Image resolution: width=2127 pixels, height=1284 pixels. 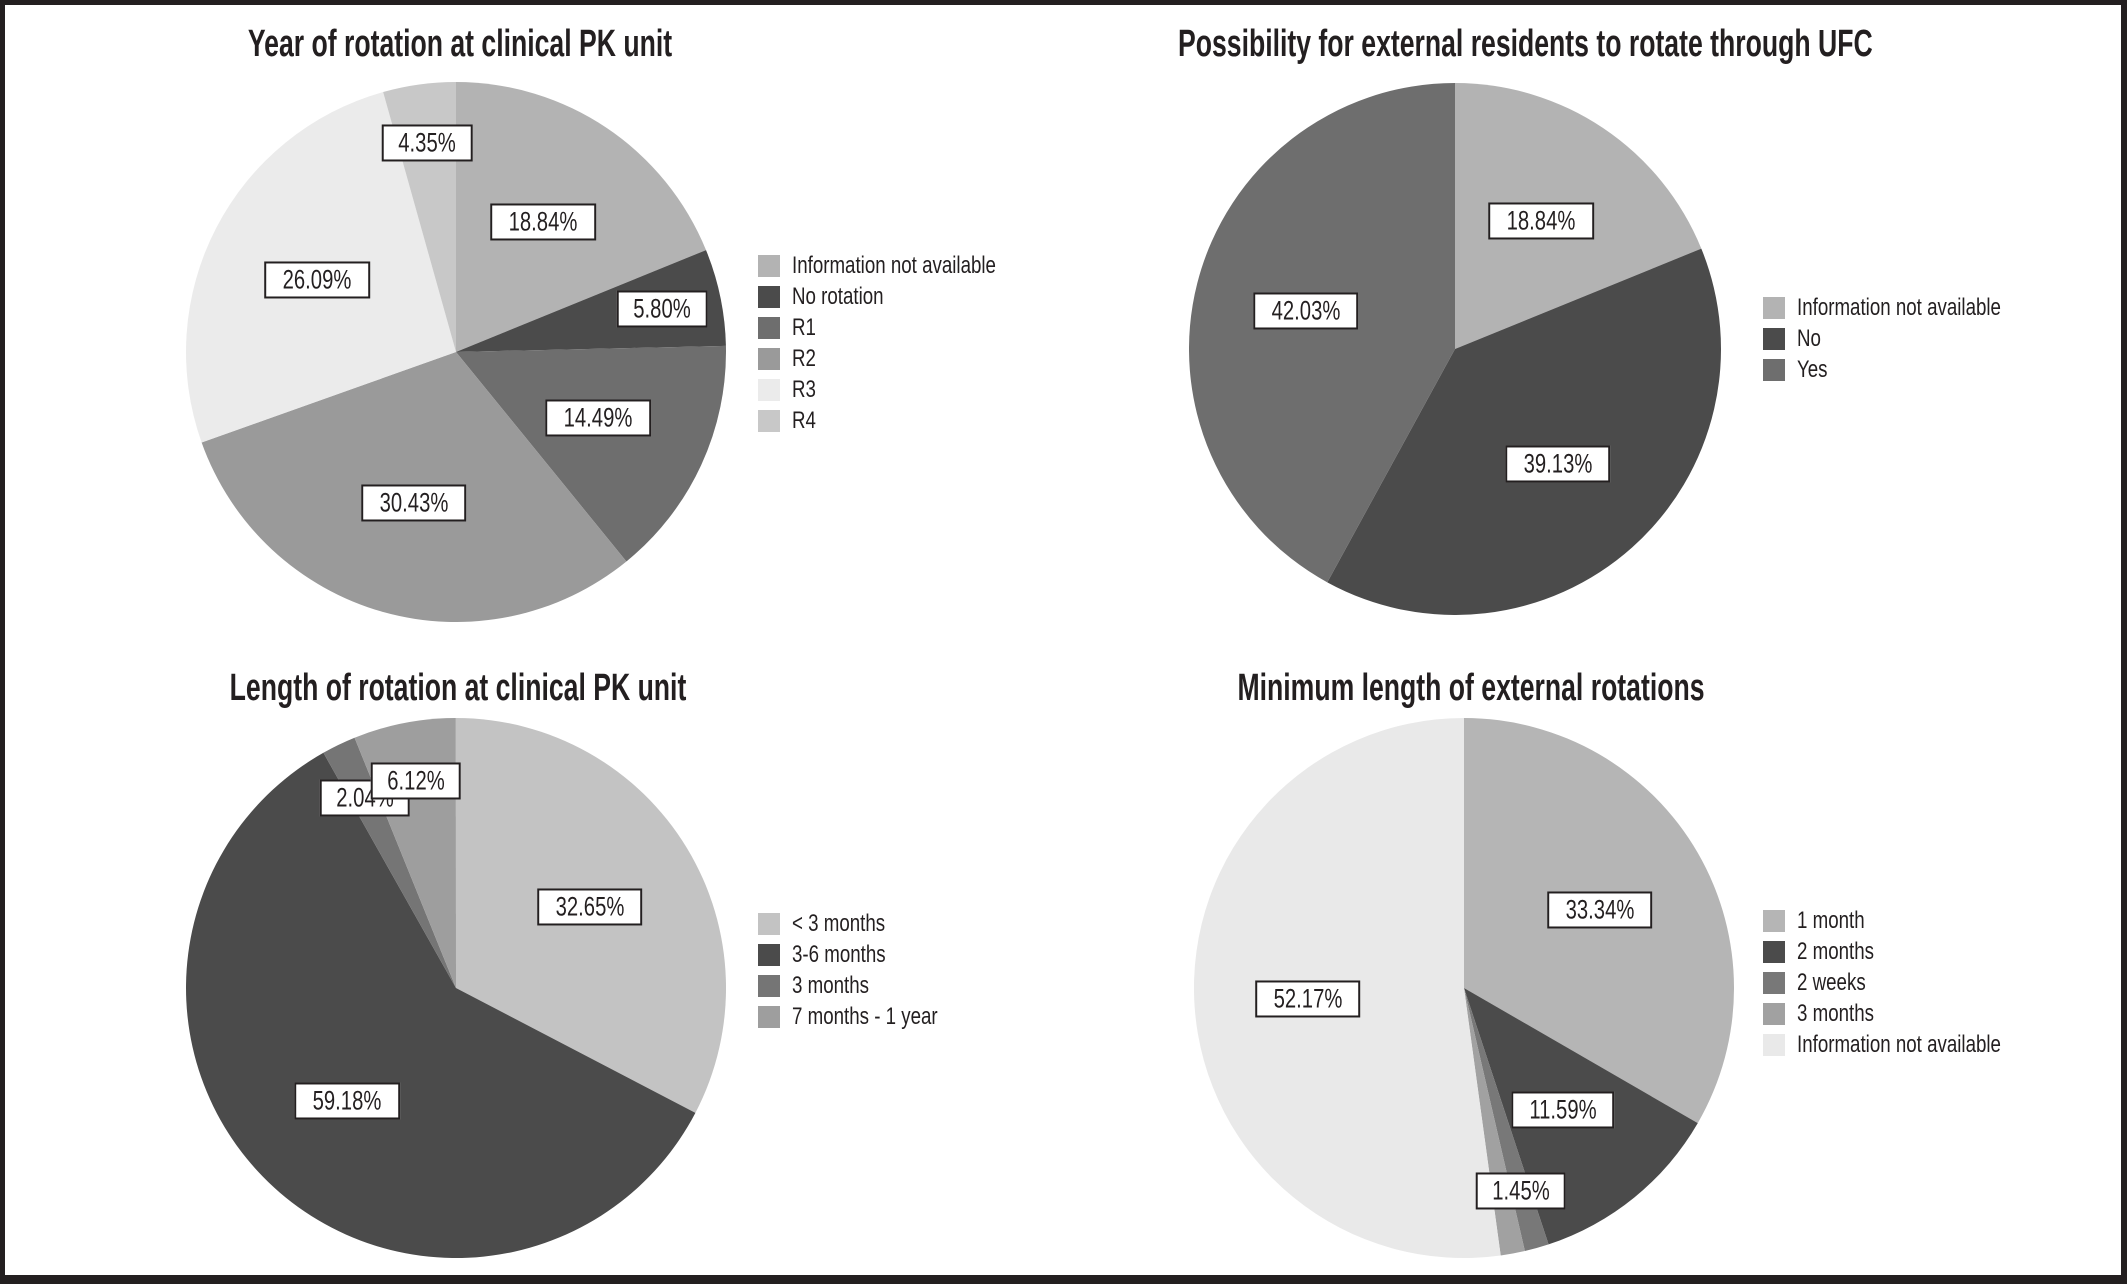 I want to click on slice-percent-label: 5.80%, so click(x=662, y=309).